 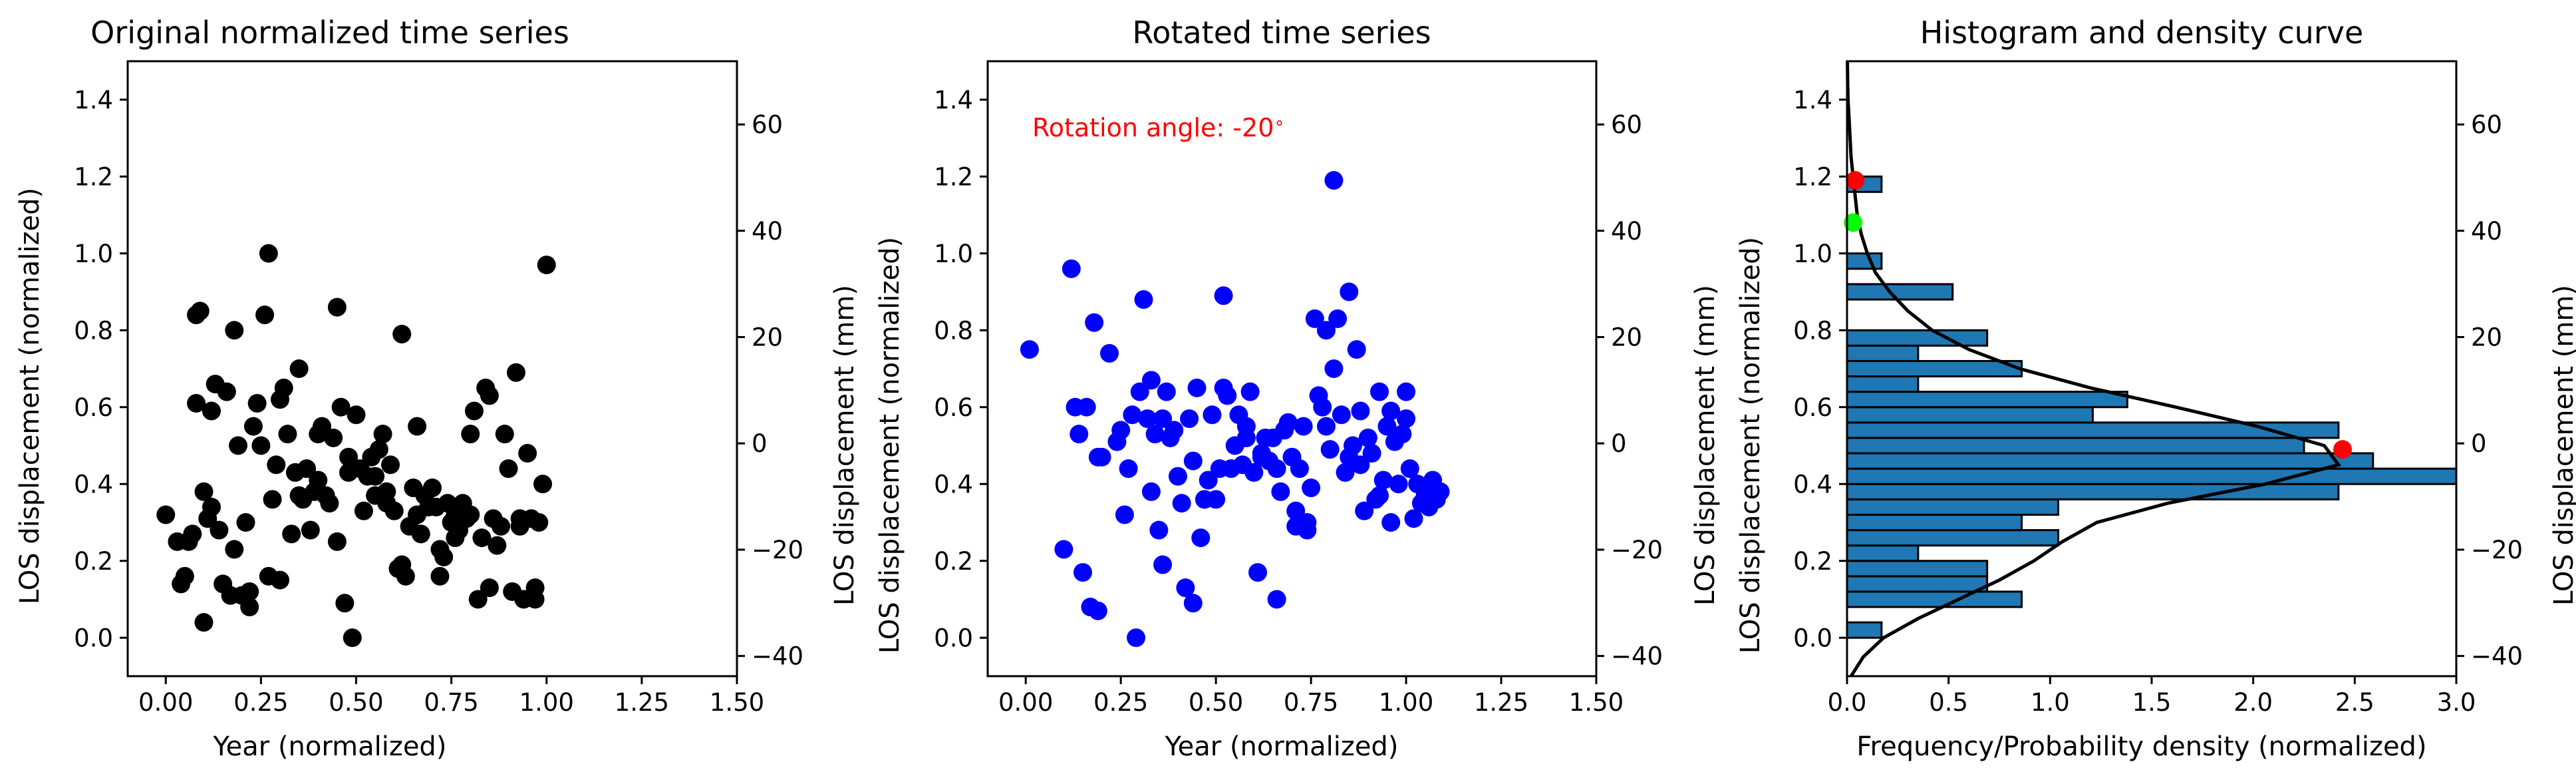 I want to click on degree-symbol: ∘, so click(x=1279, y=123).